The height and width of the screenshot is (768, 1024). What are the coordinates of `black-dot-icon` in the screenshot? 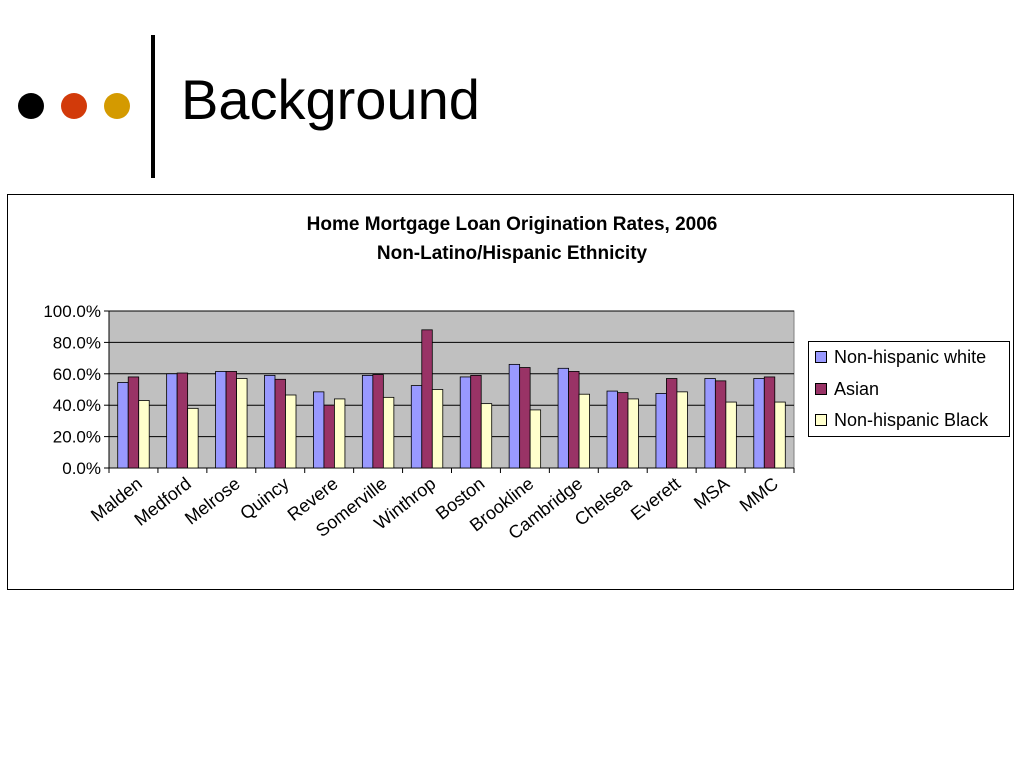 It's located at (31, 106).